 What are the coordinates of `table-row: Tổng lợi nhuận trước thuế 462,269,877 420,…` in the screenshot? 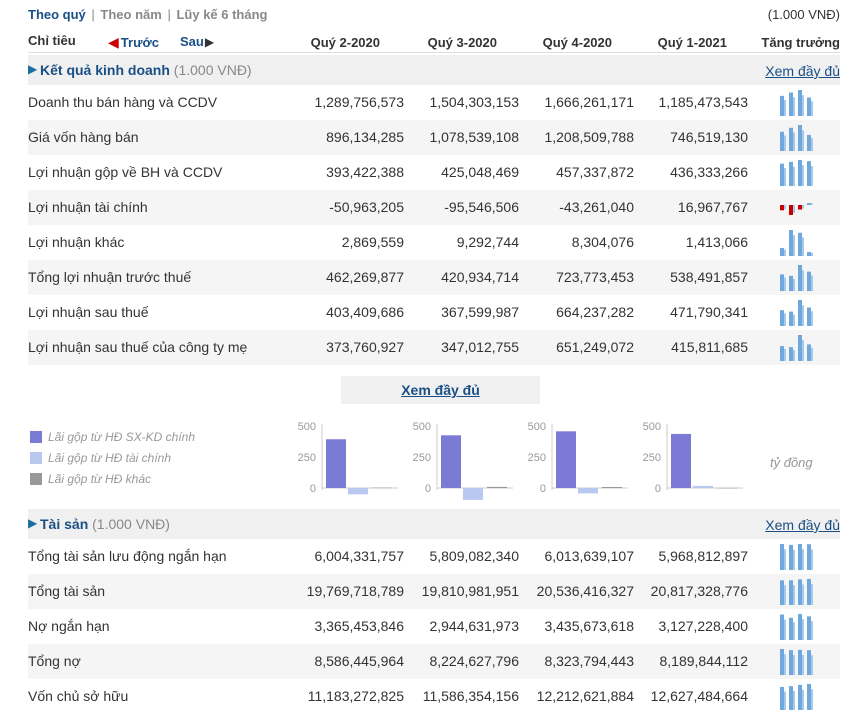 It's located at (434, 277).